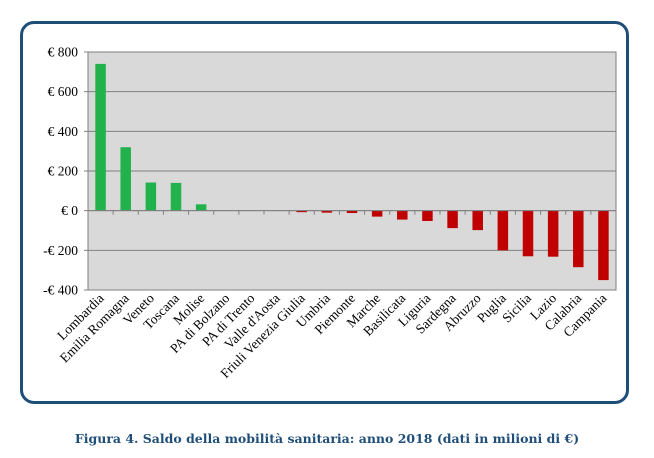  I want to click on y-axis-ticks: € 800 € 600 € 400 € 200 € 0 -€ 200 -€ 400, so click(65, 171).